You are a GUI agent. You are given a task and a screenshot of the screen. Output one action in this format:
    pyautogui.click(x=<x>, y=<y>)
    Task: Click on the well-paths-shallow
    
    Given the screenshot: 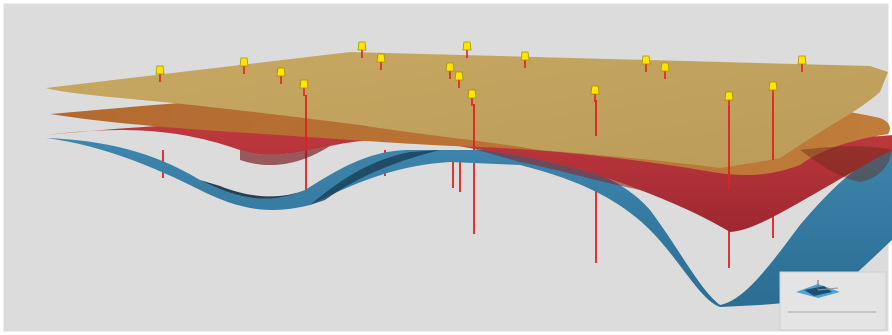 What is the action you would take?
    pyautogui.click(x=539, y=142)
    